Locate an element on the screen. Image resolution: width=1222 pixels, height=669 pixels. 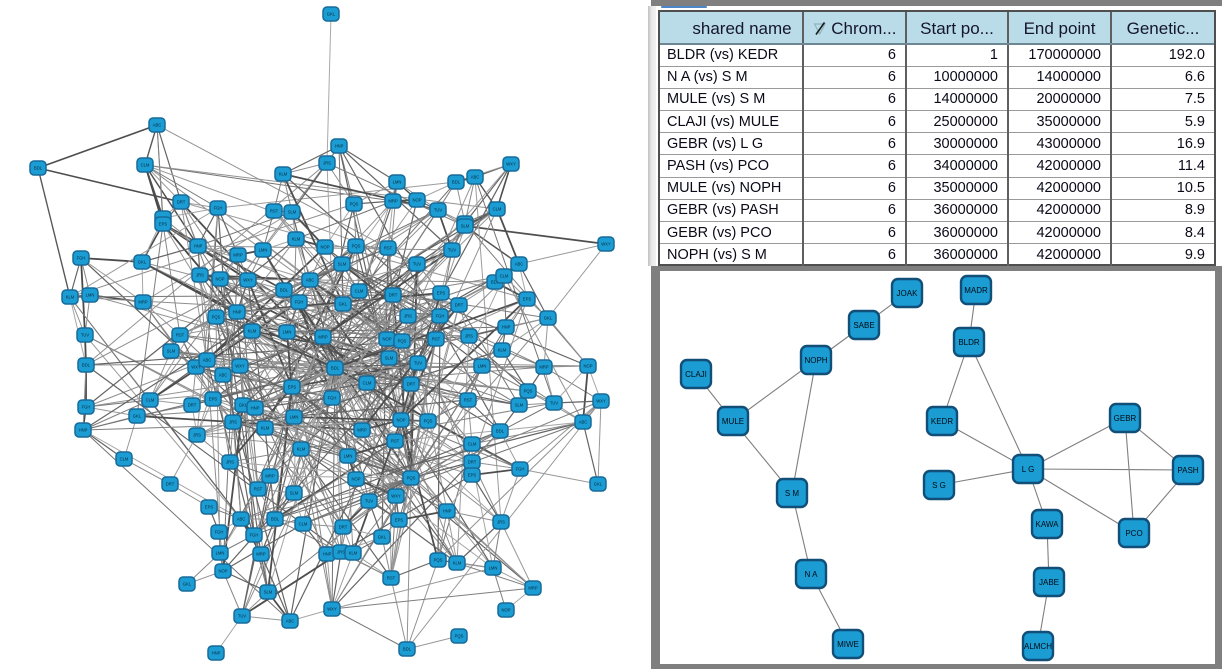
svg-text: KEDR is located at coordinates (942, 421).